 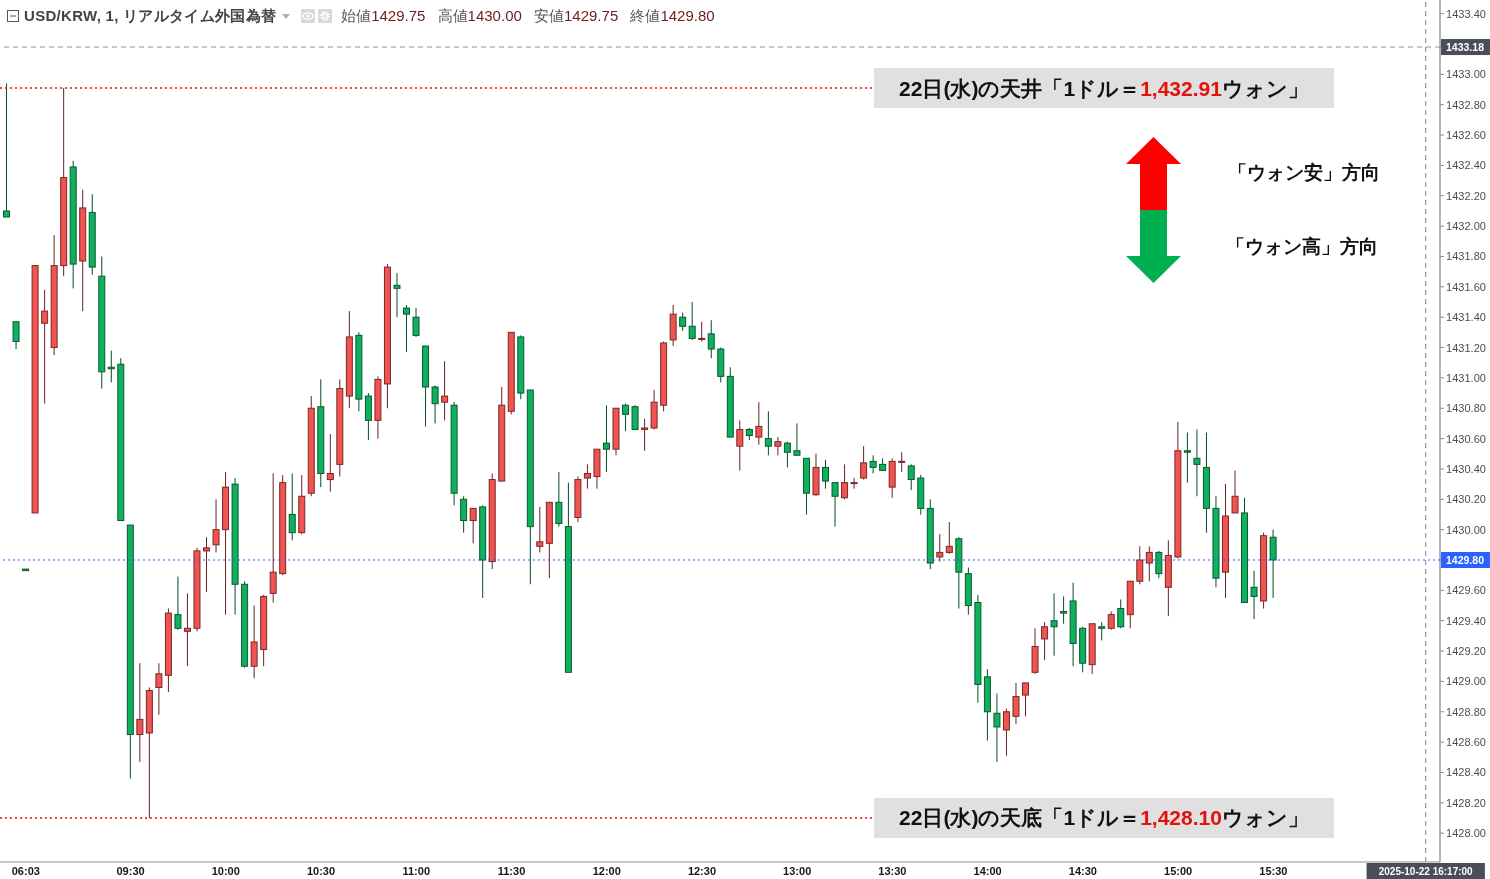 I want to click on x-tick-label: 13:00, so click(x=797, y=871).